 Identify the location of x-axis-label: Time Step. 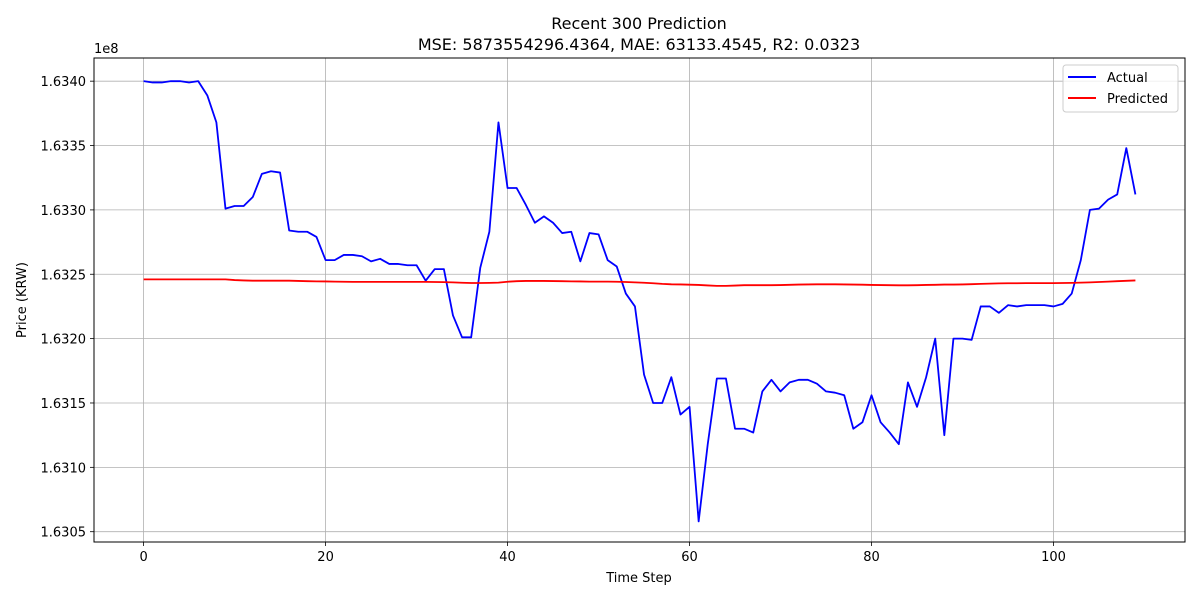
(638, 578).